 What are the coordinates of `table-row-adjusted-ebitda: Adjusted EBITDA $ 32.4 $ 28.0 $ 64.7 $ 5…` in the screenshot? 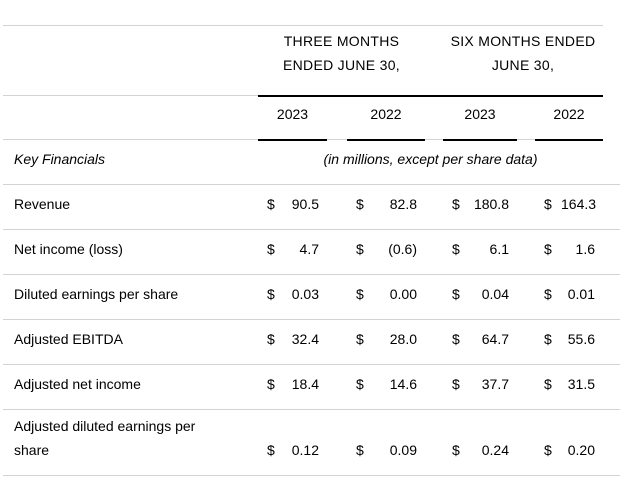 It's located at (311, 342).